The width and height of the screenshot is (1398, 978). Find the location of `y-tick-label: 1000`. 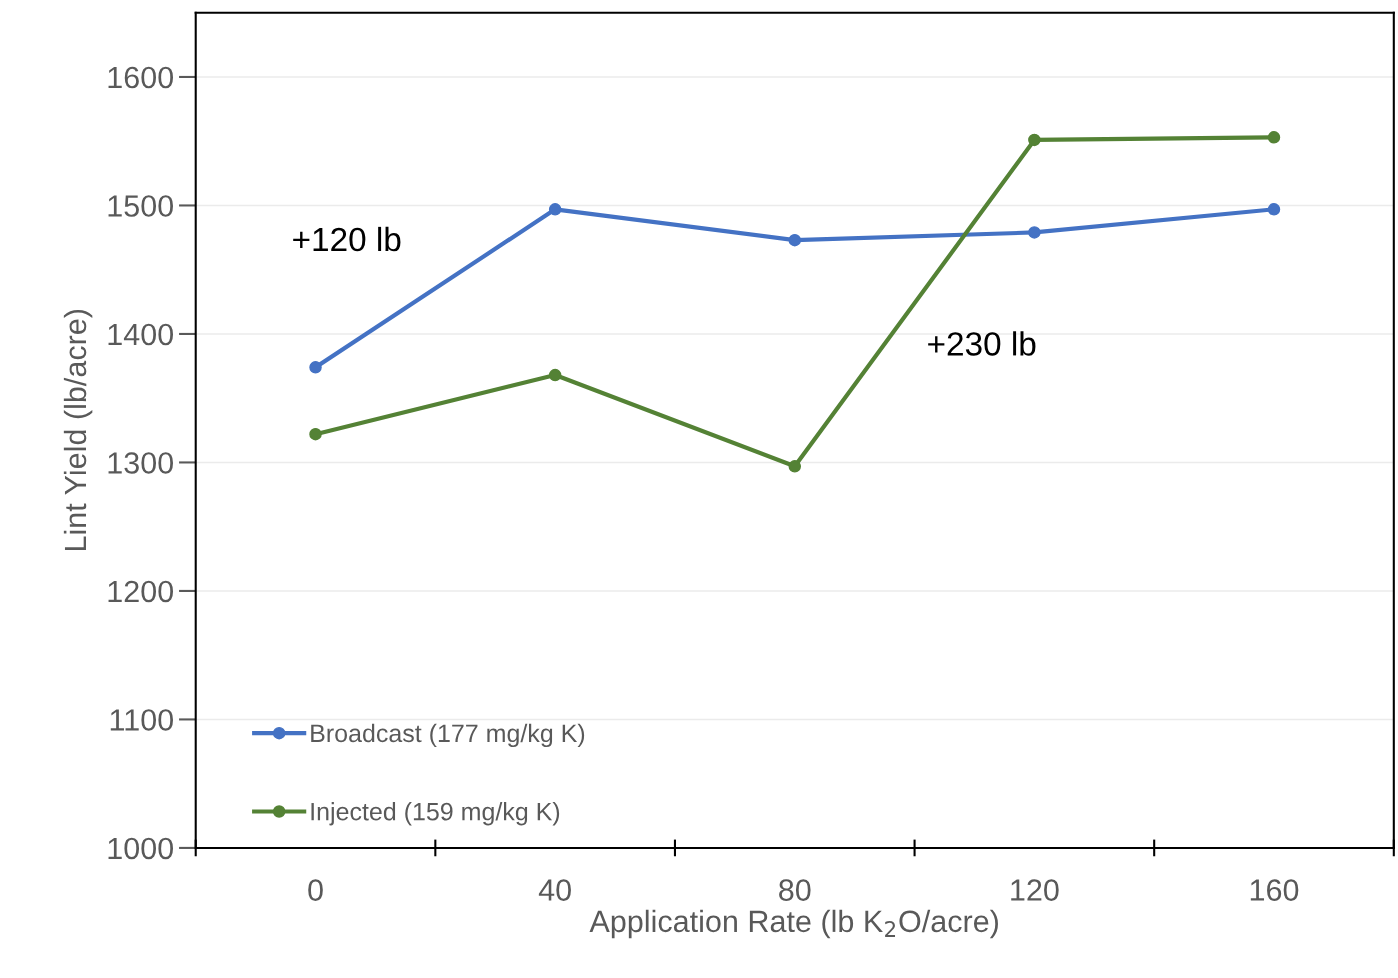

y-tick-label: 1000 is located at coordinates (140, 848).